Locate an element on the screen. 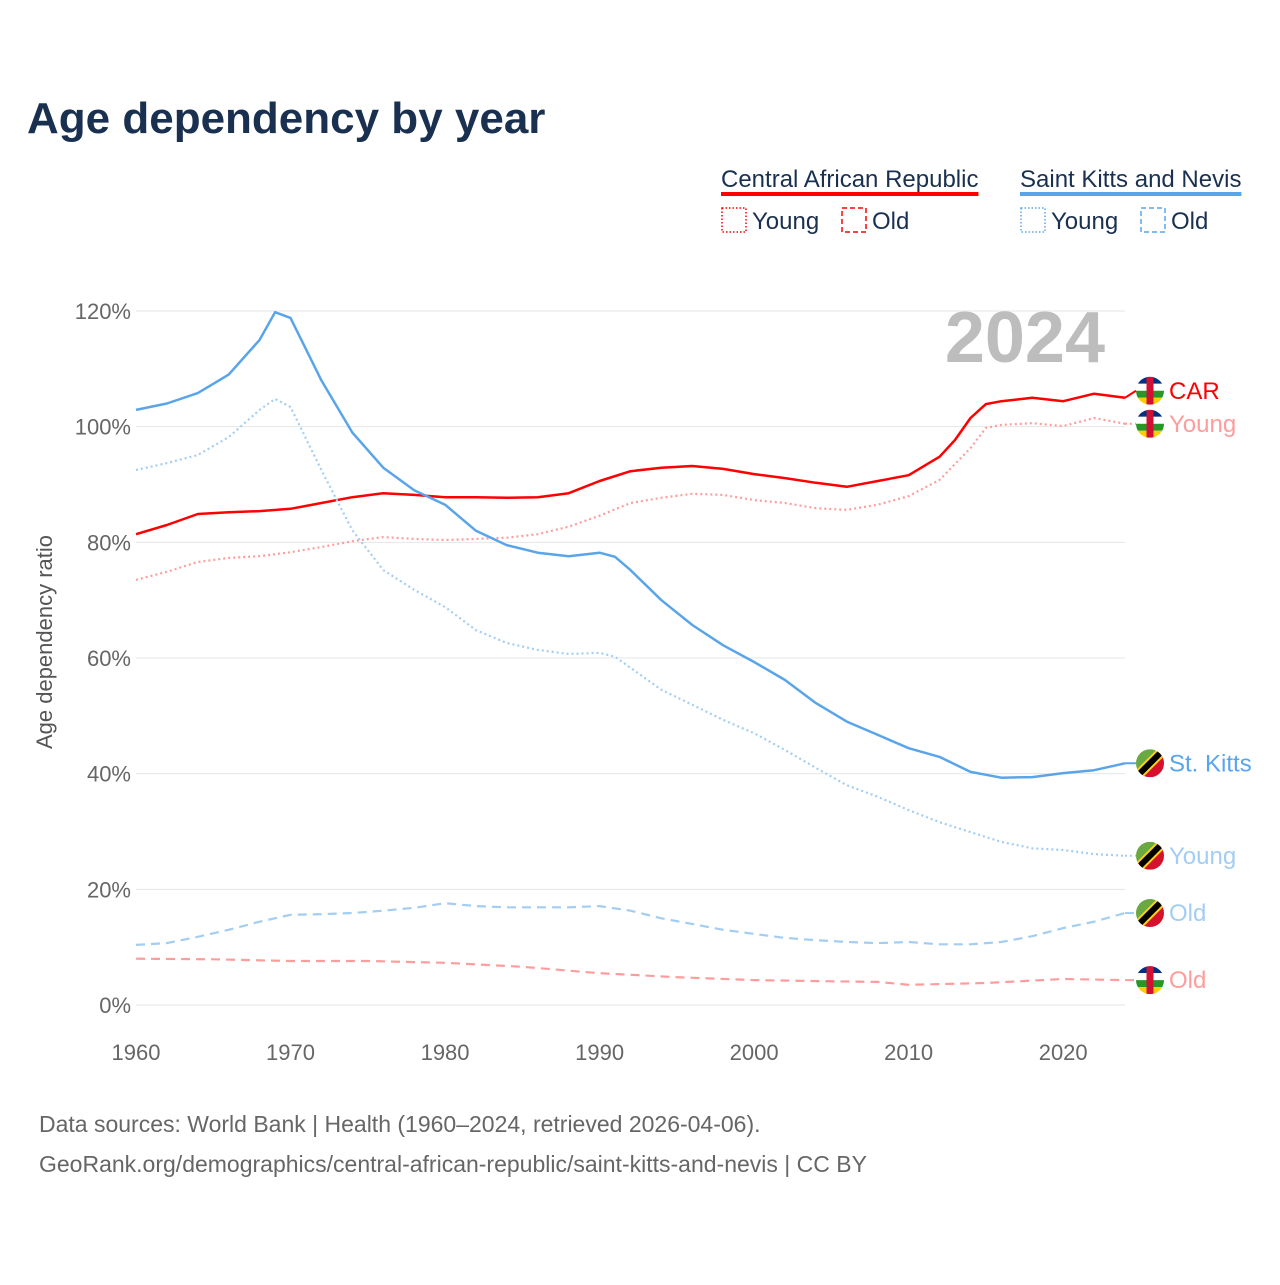 The height and width of the screenshot is (1285, 1280). series-line-car-young is located at coordinates (630, 498).